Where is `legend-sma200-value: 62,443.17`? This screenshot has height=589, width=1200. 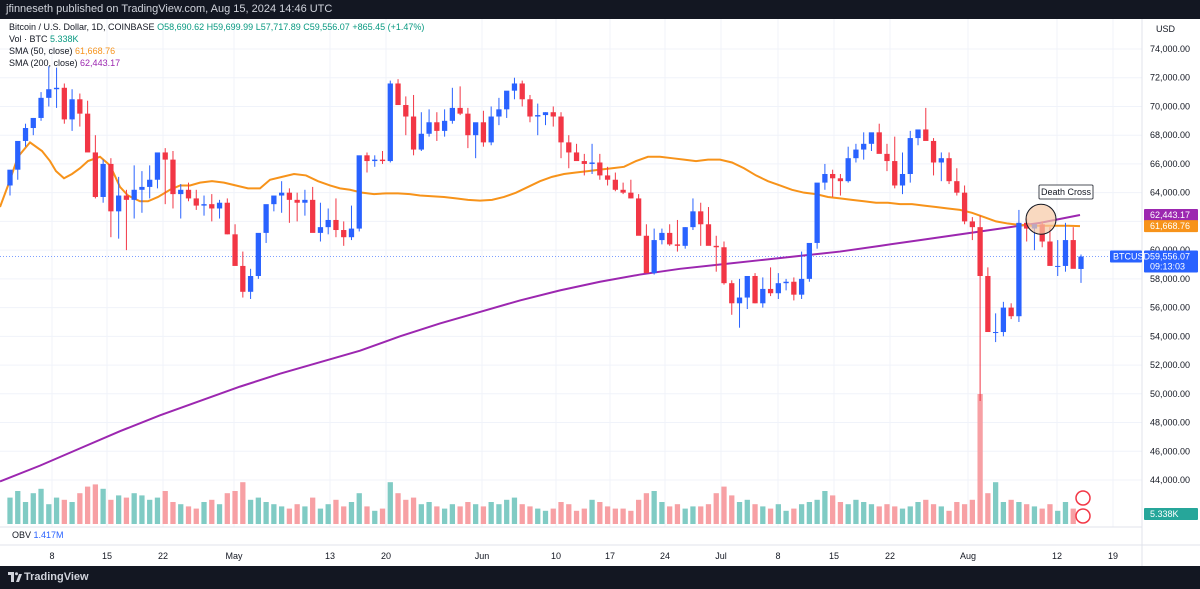 legend-sma200-value: 62,443.17 is located at coordinates (100, 63).